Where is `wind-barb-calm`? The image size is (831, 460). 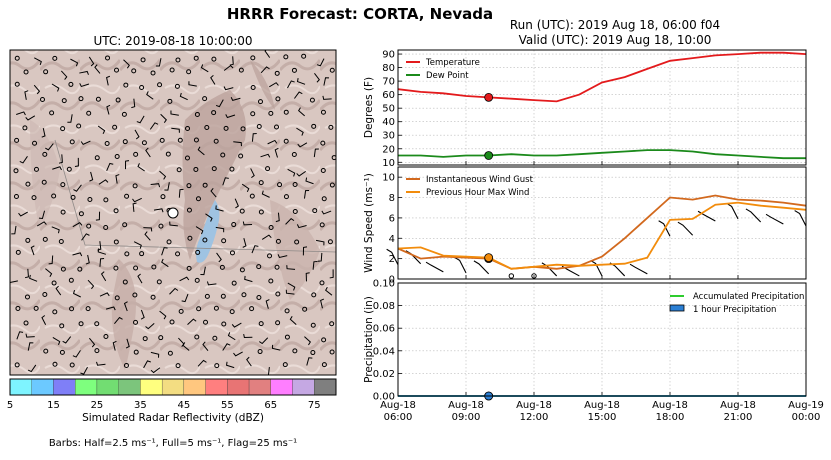 wind-barb-calm is located at coordinates (534, 276).